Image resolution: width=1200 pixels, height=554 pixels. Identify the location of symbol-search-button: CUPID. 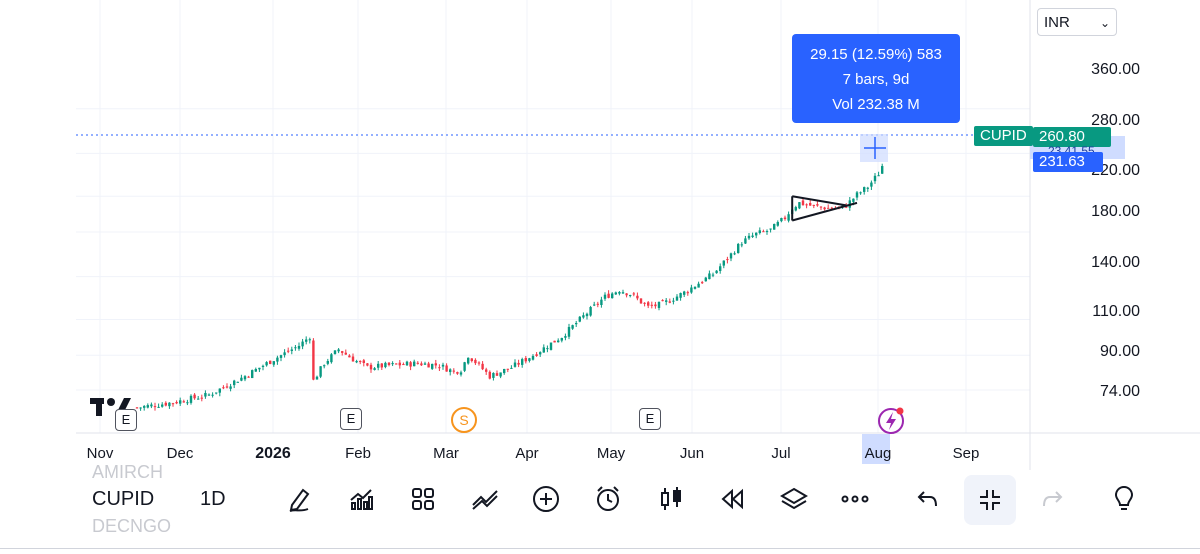
(123, 498).